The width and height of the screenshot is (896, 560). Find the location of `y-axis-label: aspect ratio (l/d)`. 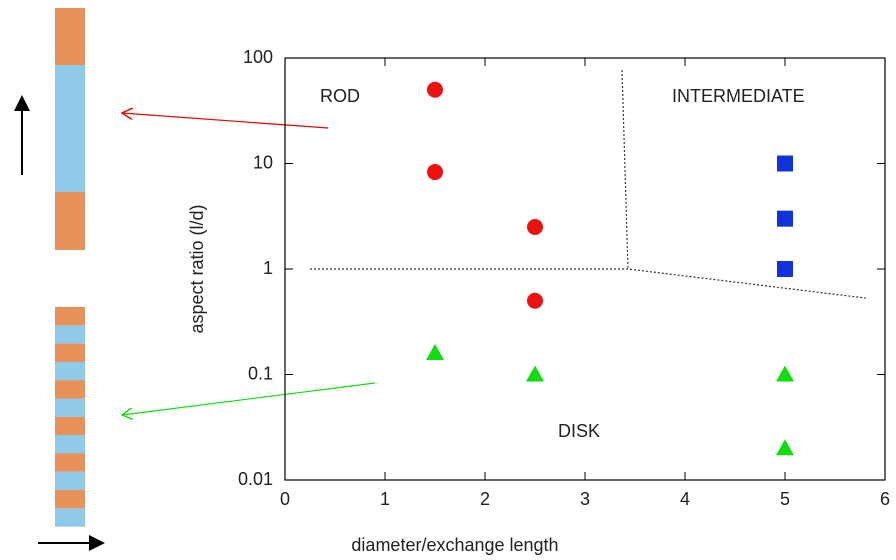

y-axis-label: aspect ratio (l/d) is located at coordinates (197, 268).